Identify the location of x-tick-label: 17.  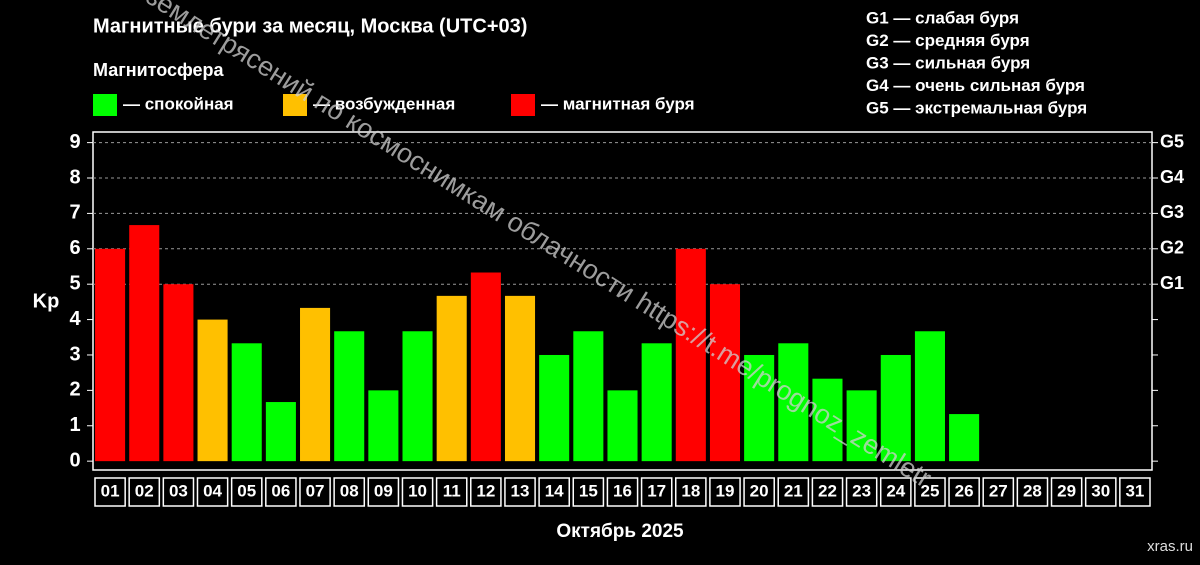
(656, 490).